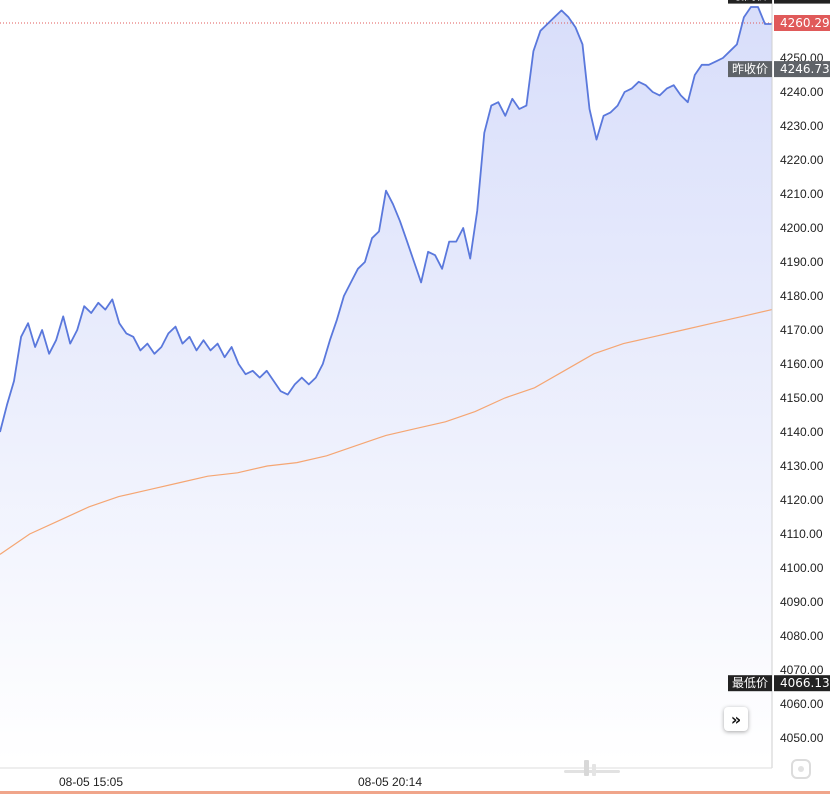 This screenshot has height=794, width=830. What do you see at coordinates (802, 398) in the screenshot?
I see `y-tick-label: 4150.00` at bounding box center [802, 398].